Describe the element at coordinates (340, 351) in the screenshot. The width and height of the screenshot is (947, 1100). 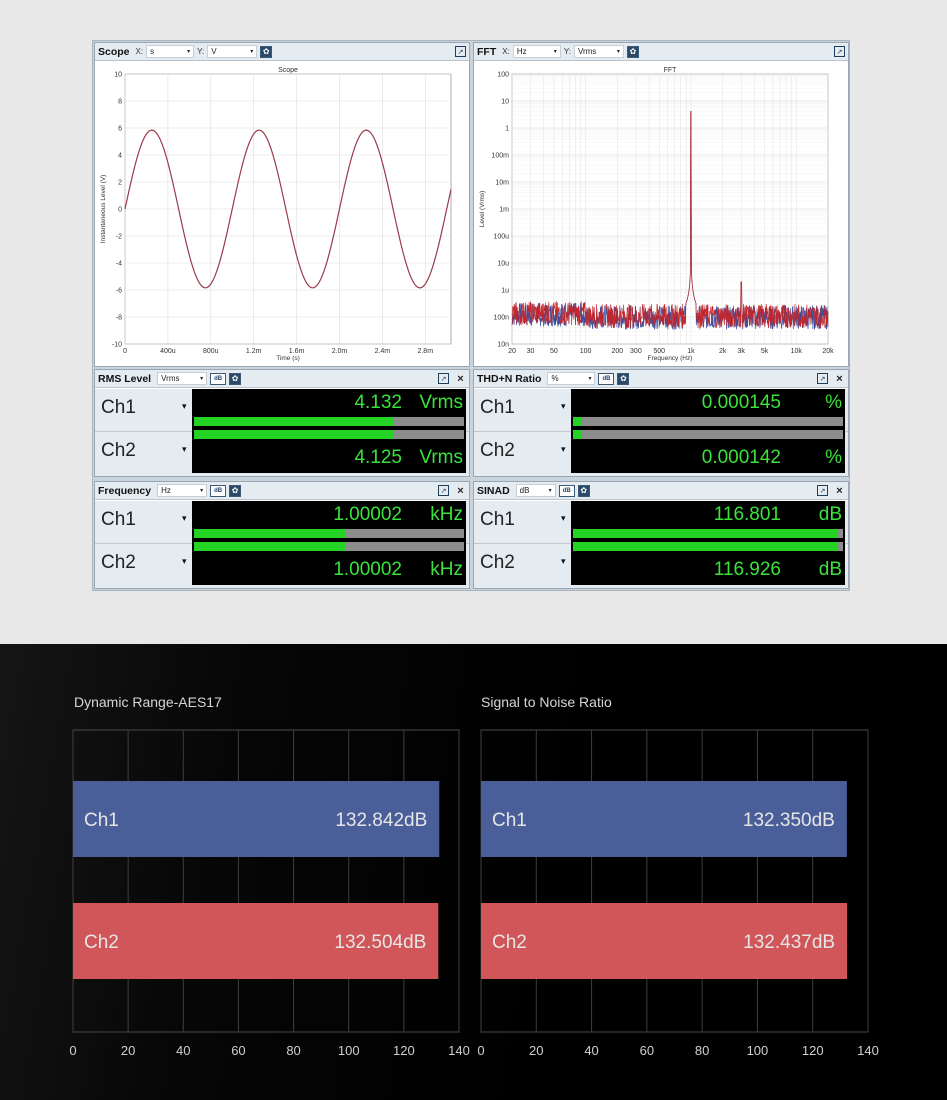
I see `scope-x-tick-label: 2.0m` at that location.